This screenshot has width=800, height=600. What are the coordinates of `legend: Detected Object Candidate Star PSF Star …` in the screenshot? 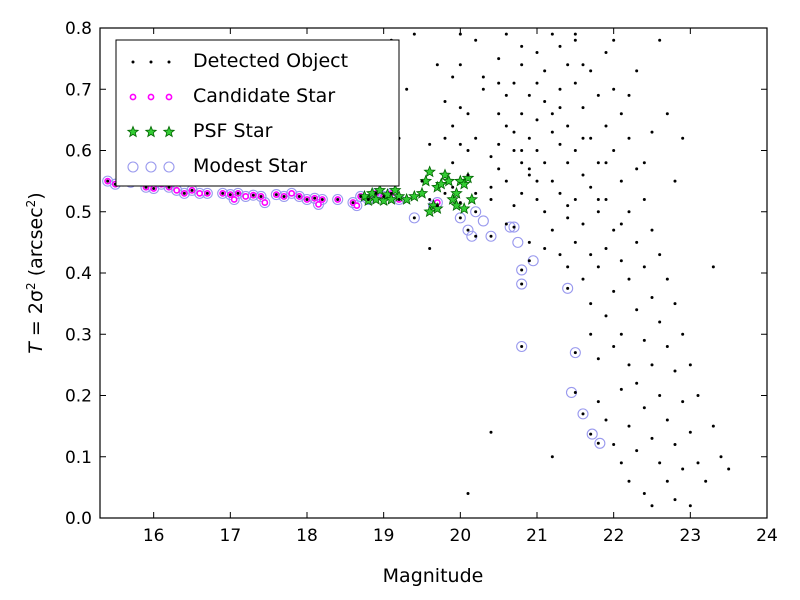 It's located at (257, 113).